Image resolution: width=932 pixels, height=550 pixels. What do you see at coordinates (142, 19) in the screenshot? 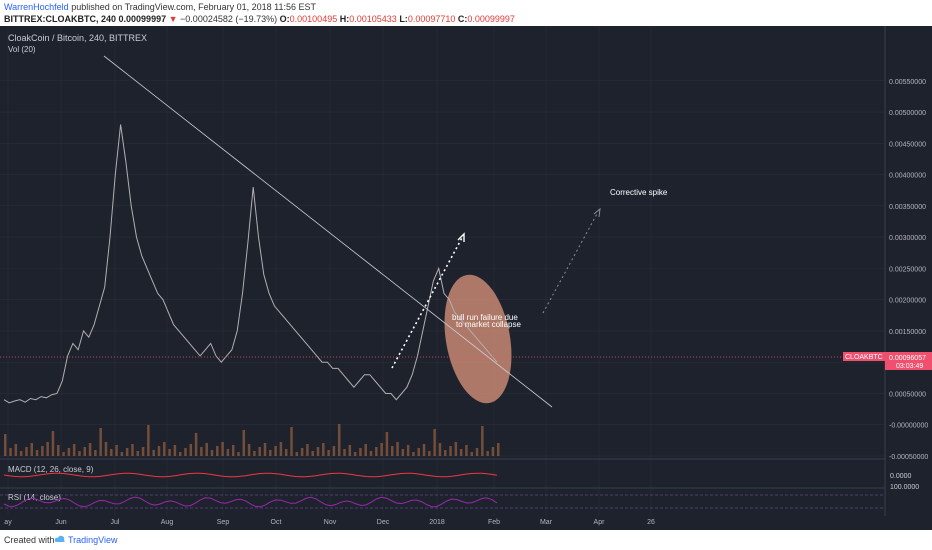
I see `last-price: 0.00099997` at bounding box center [142, 19].